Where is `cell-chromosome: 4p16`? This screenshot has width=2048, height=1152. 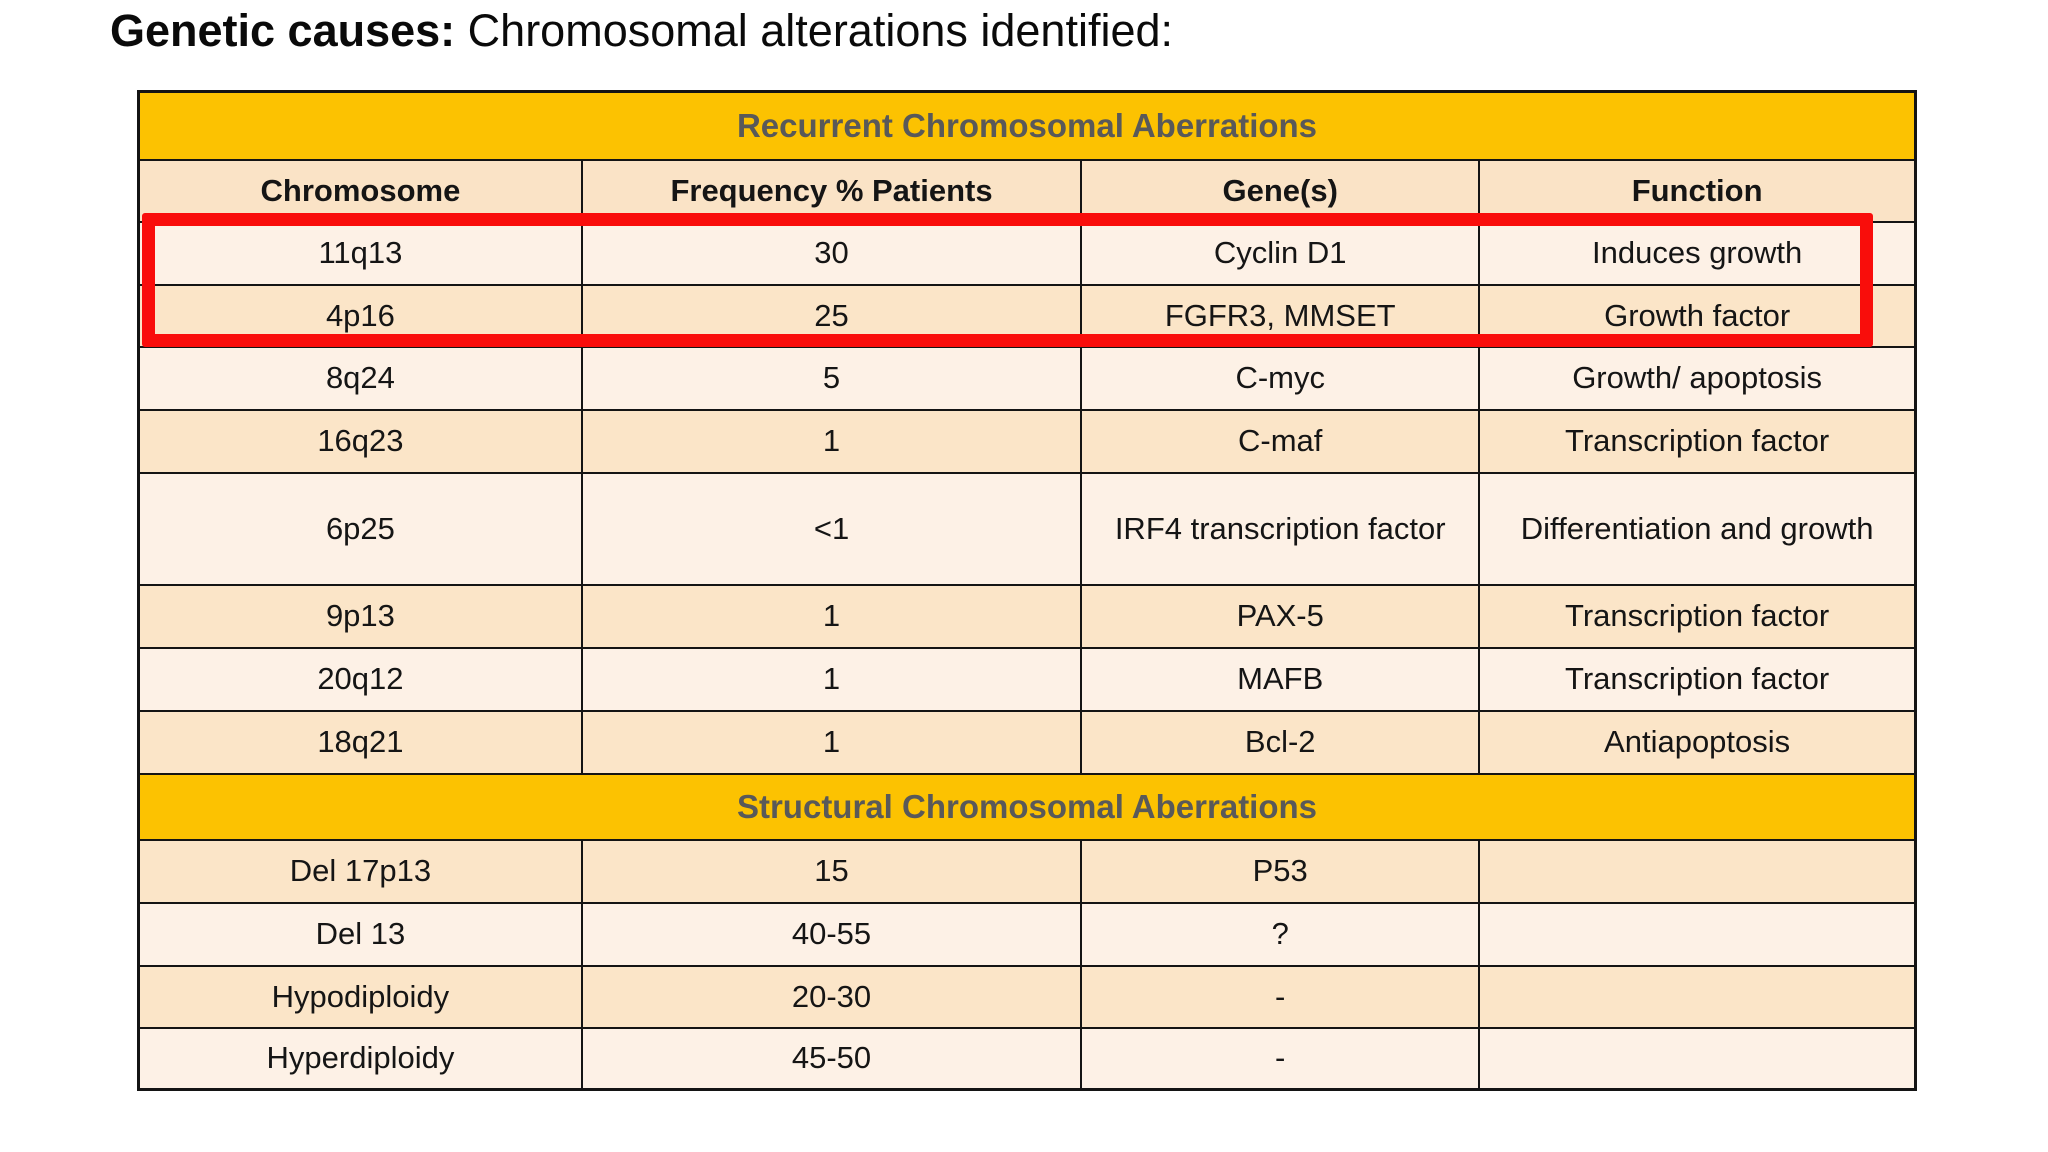
cell-chromosome: 4p16 is located at coordinates (360, 315).